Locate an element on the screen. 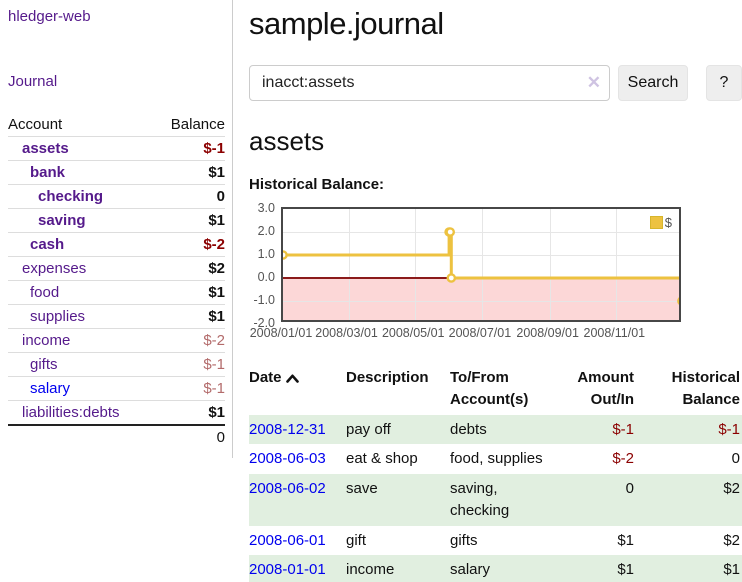 Image resolution: width=742 pixels, height=582 pixels. brand-link: hledger-web is located at coordinates (49, 16).